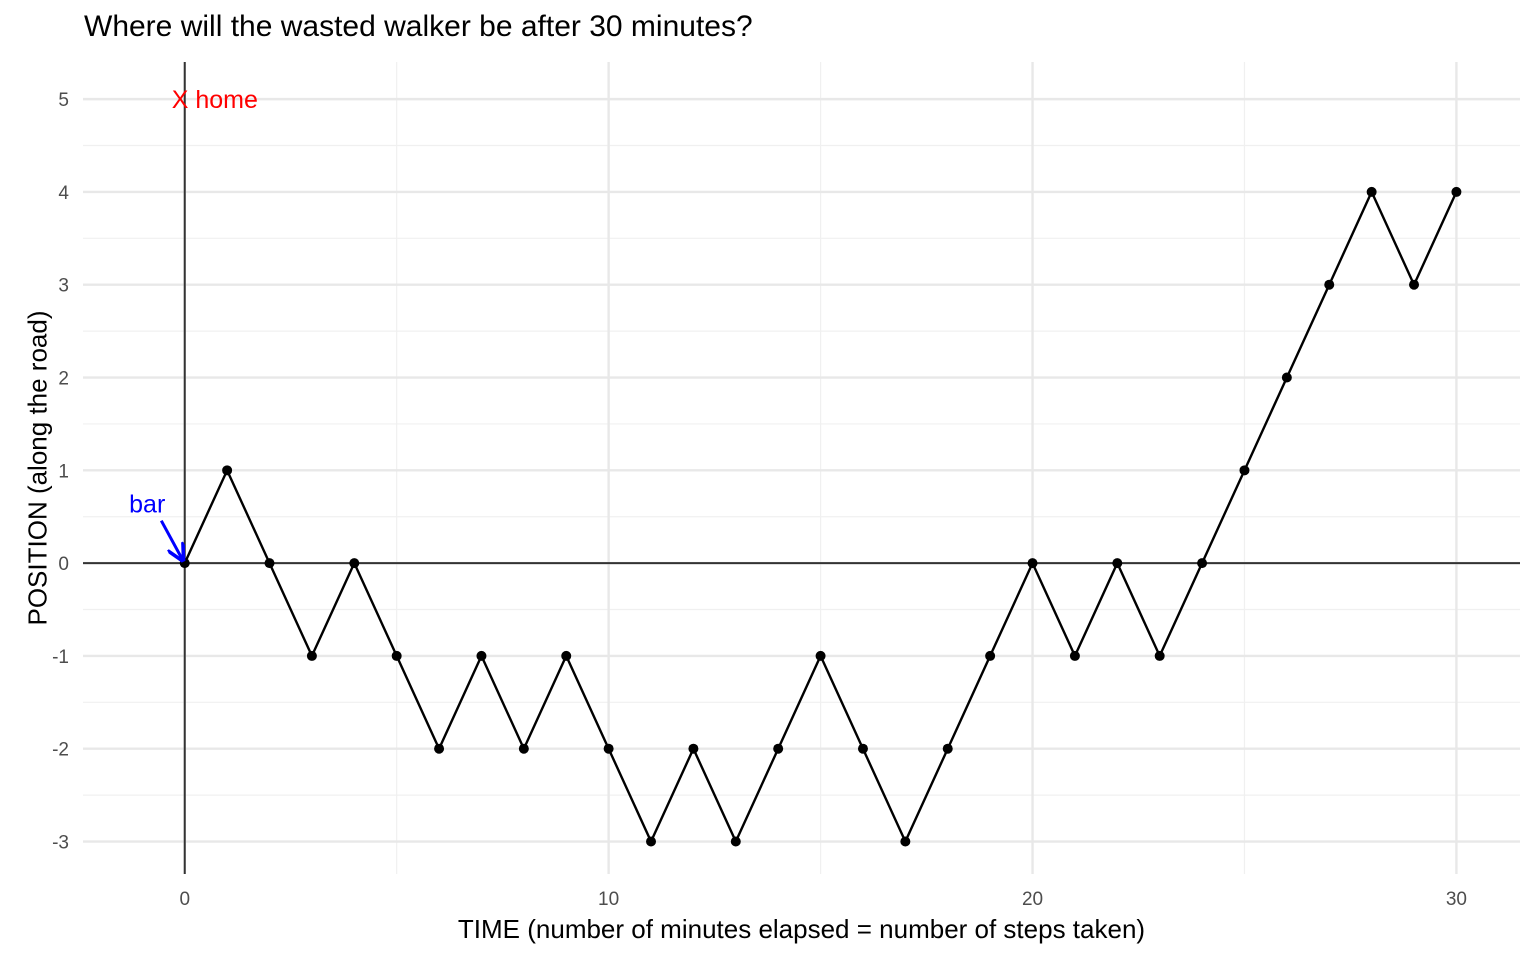  What do you see at coordinates (215, 100) in the screenshot?
I see `home-annotation: X home` at bounding box center [215, 100].